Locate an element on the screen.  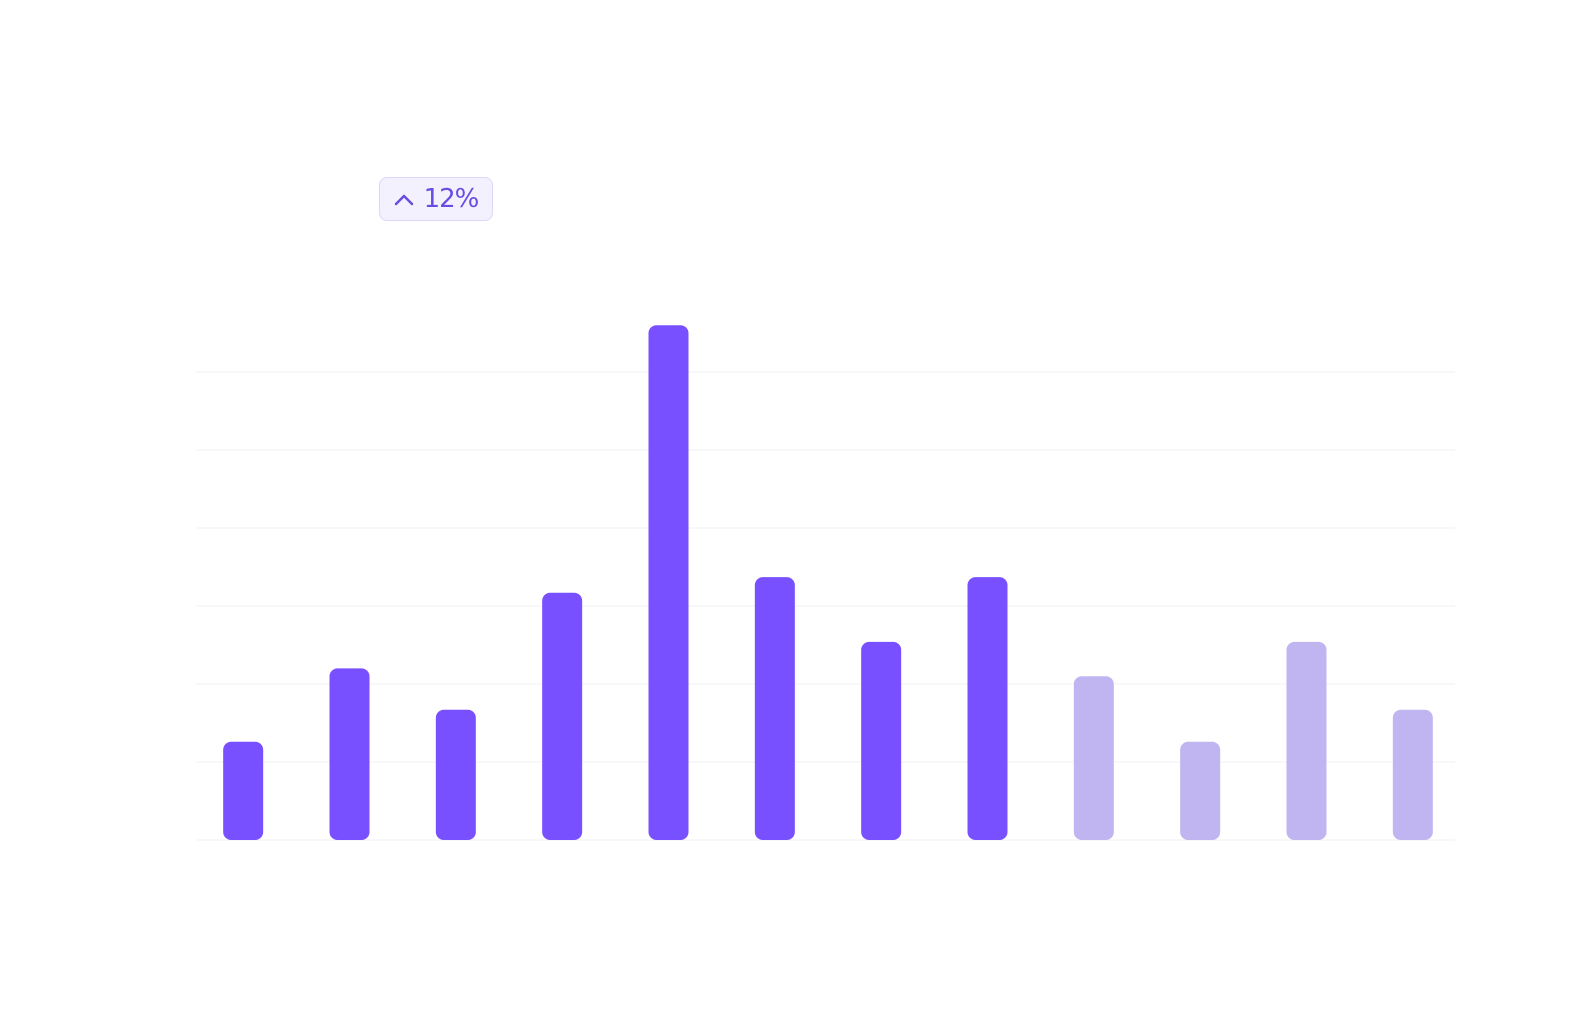
chevron-up-icon is located at coordinates (403, 200).